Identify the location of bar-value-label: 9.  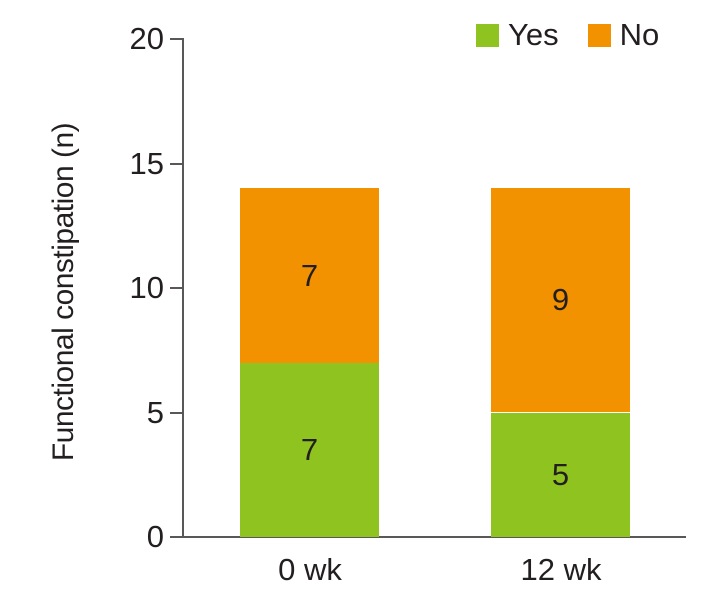
(560, 299).